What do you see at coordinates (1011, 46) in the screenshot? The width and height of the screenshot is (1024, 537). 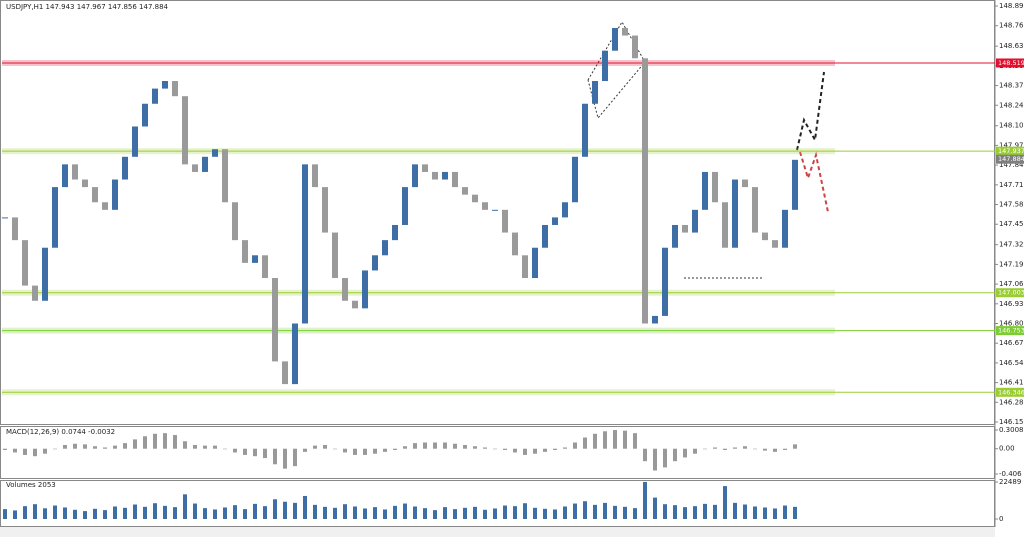 I see `price-label: 148.630` at bounding box center [1011, 46].